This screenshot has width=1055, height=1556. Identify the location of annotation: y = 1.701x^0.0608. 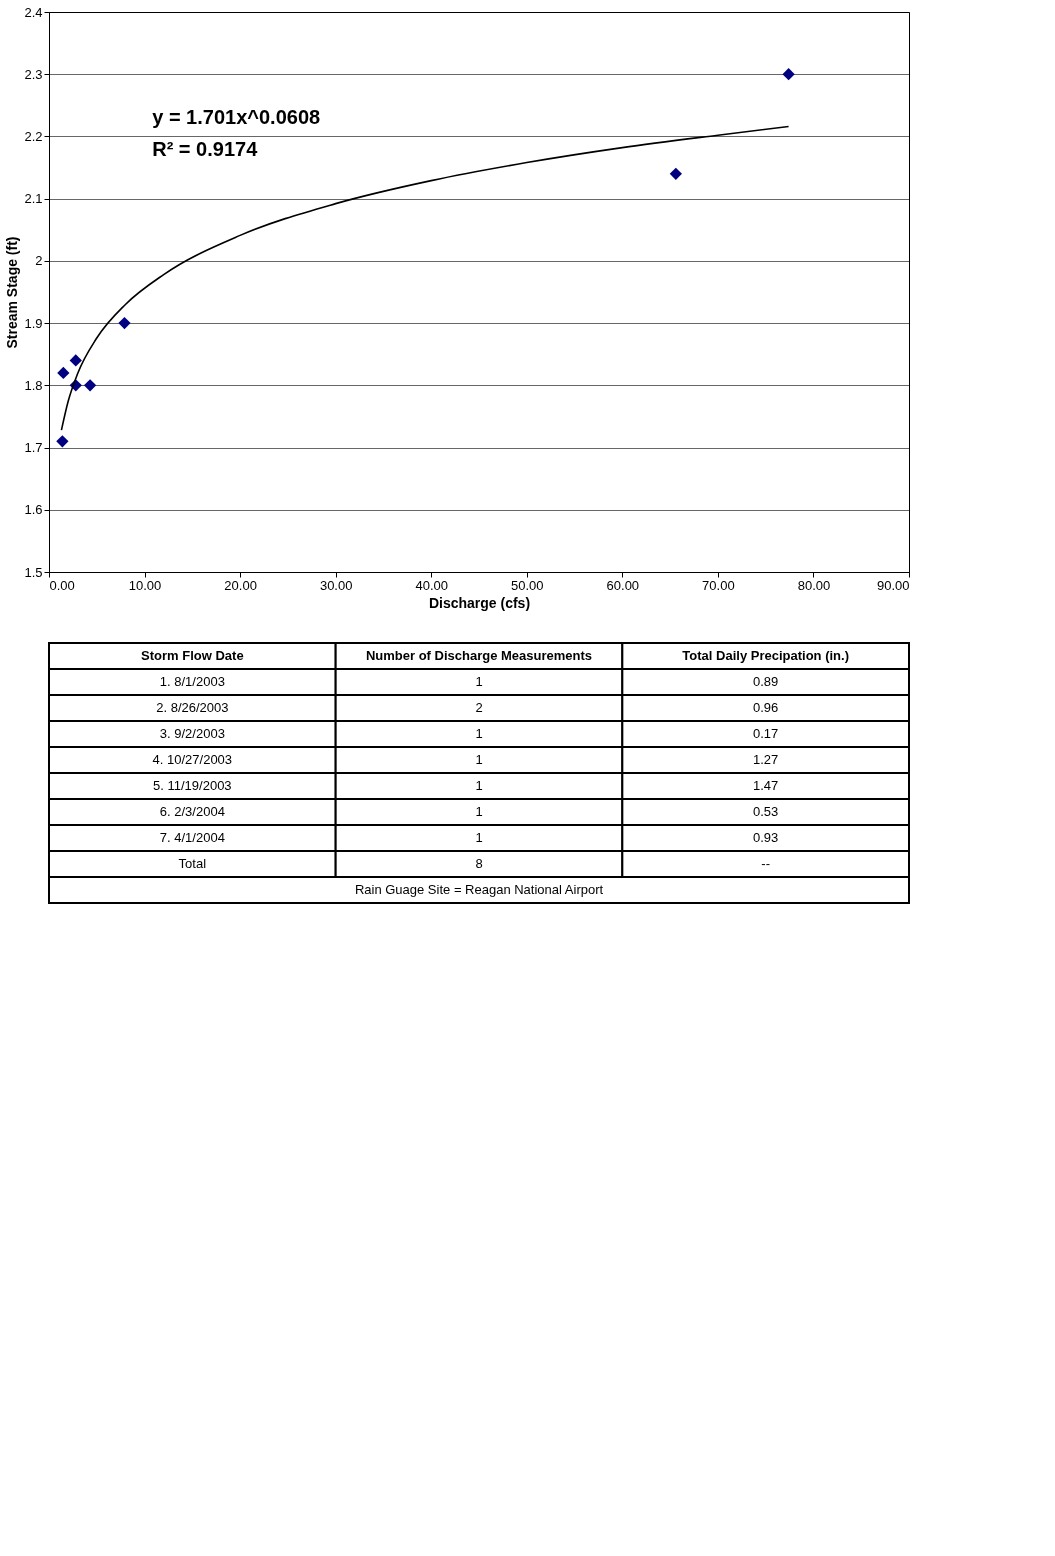
(236, 117).